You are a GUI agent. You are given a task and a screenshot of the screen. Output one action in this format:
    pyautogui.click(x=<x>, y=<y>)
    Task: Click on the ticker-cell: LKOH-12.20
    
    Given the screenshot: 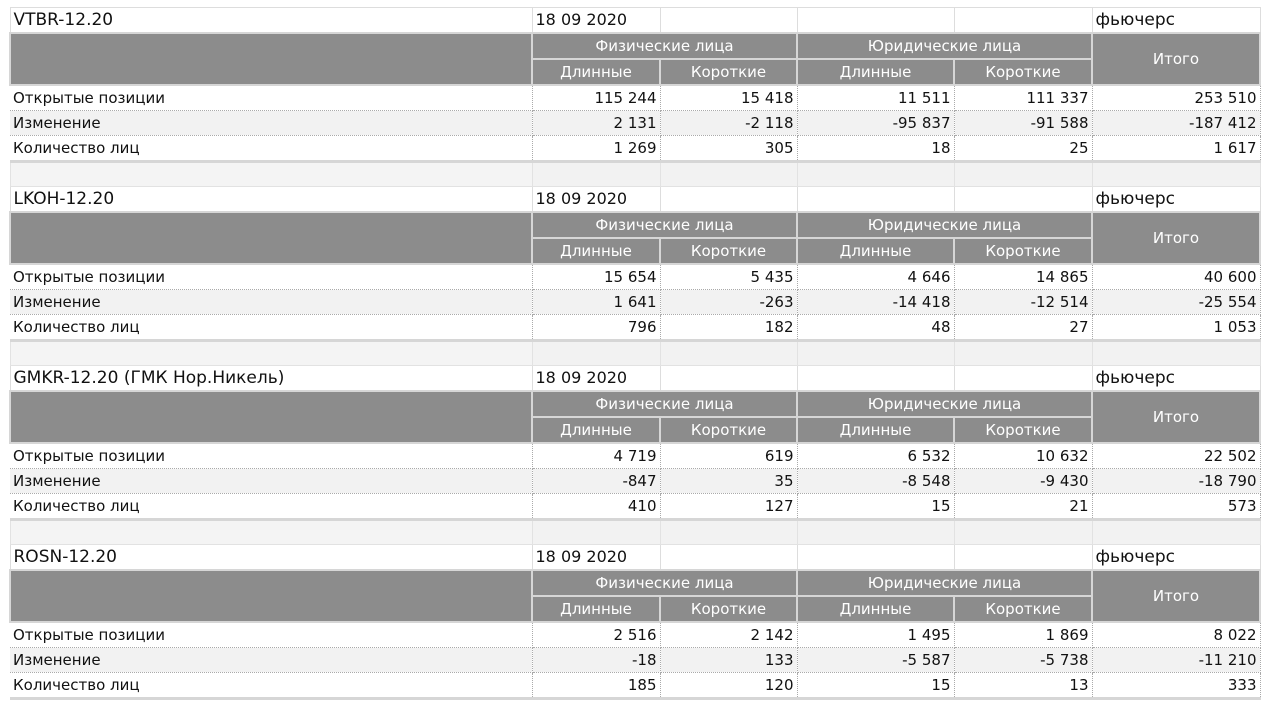 What is the action you would take?
    pyautogui.click(x=271, y=199)
    